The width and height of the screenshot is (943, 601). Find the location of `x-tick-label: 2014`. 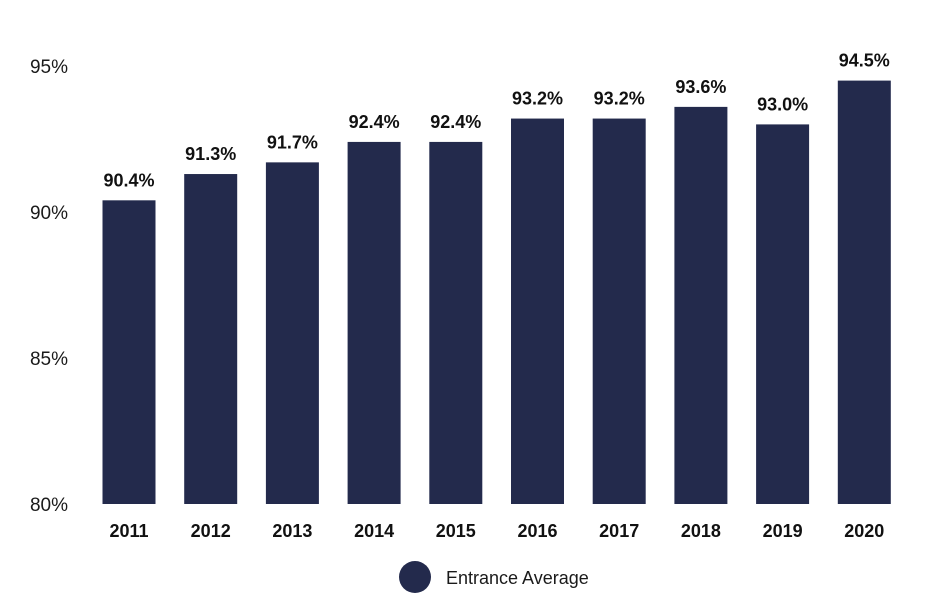

x-tick-label: 2014 is located at coordinates (374, 531).